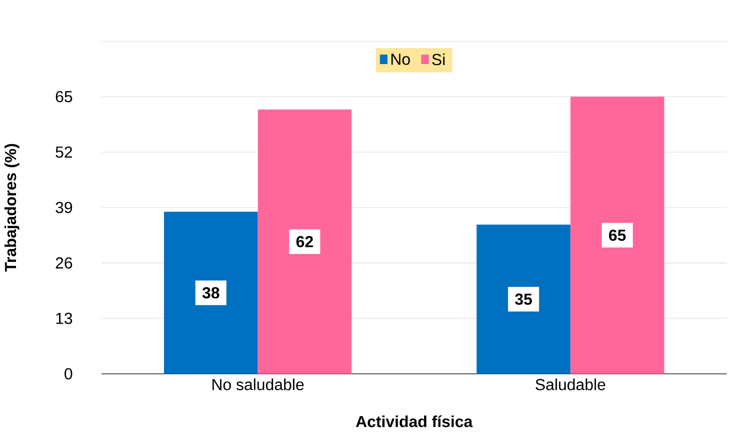  Describe the element at coordinates (258, 384) in the screenshot. I see `x-tick-label: No saludable` at that location.